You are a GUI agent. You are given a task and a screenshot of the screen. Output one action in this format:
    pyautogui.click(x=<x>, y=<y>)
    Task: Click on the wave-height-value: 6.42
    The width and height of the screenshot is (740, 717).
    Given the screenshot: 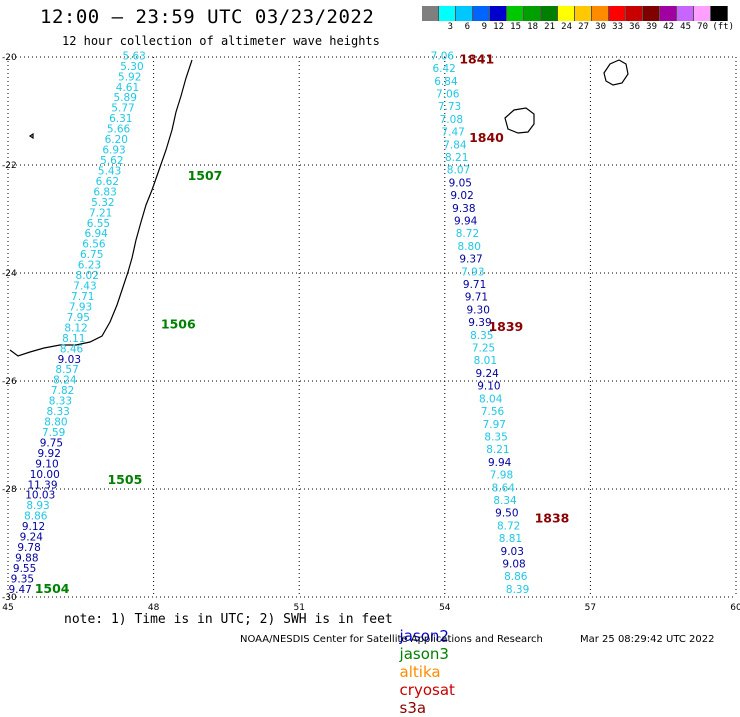 What is the action you would take?
    pyautogui.click(x=443, y=69)
    